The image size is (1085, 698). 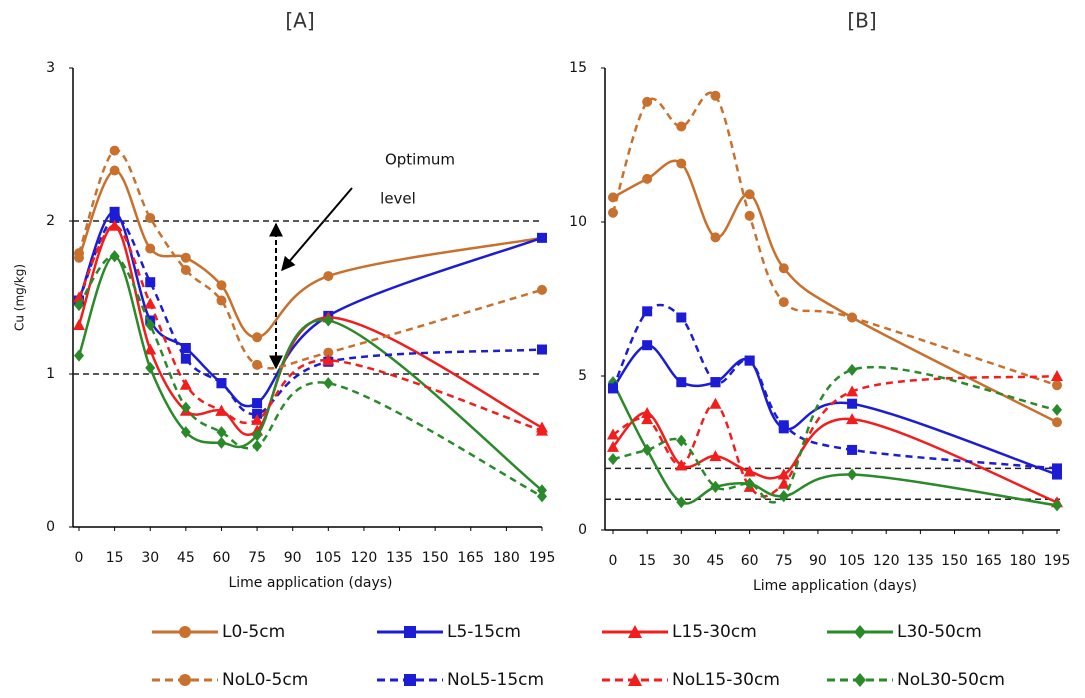 What do you see at coordinates (861, 21) in the screenshot?
I see `panel-title: [B]` at bounding box center [861, 21].